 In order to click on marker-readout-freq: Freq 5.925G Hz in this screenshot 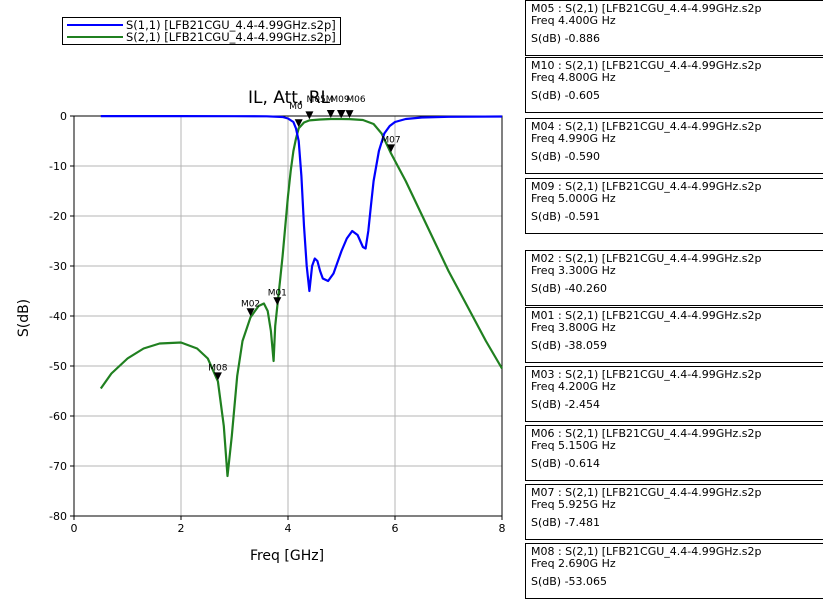, I will do `click(573, 504)`.